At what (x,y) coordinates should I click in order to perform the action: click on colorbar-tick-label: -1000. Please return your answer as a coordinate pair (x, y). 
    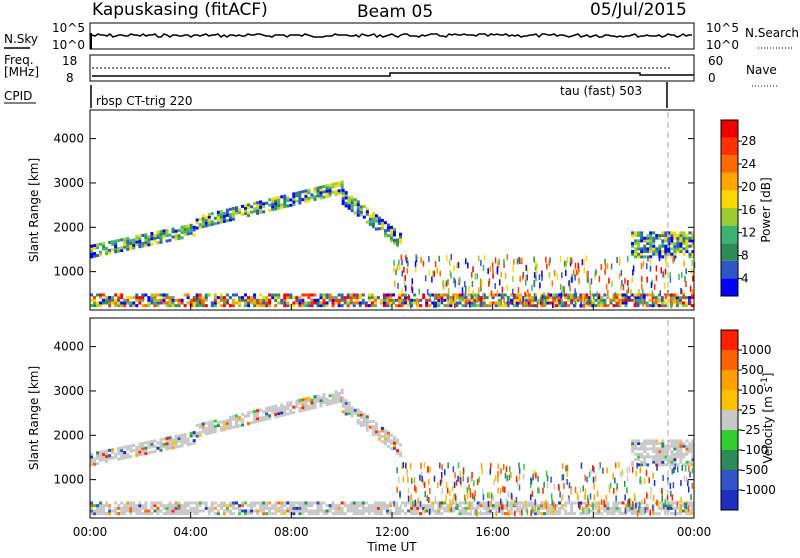
    Looking at the image, I should click on (758, 490).